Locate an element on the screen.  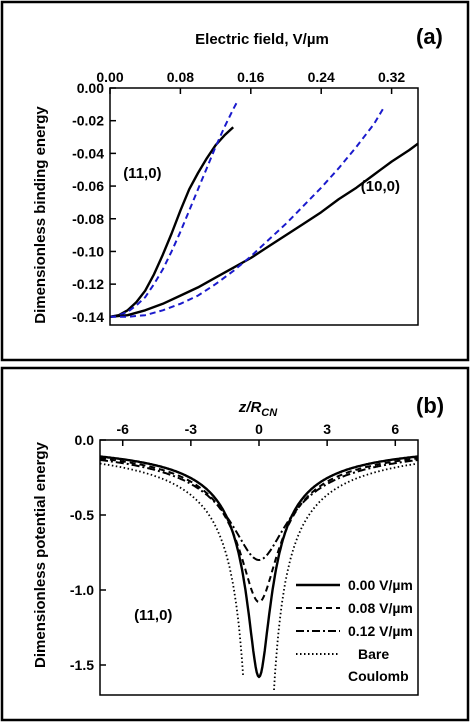
x-tick-label: 0.24 is located at coordinates (321, 77).